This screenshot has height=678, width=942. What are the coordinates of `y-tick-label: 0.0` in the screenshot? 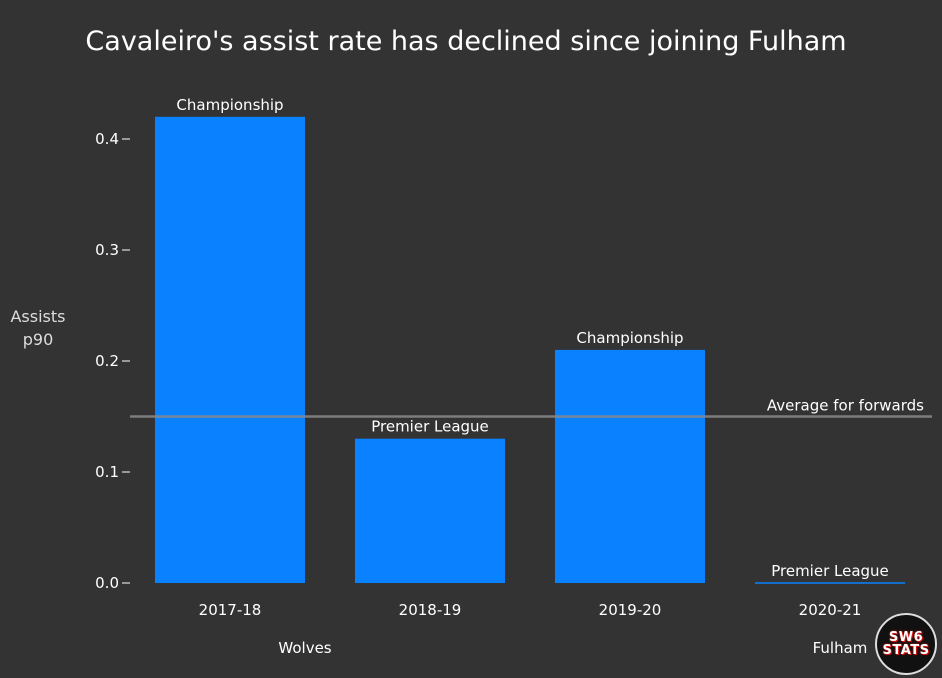 It's located at (107, 583).